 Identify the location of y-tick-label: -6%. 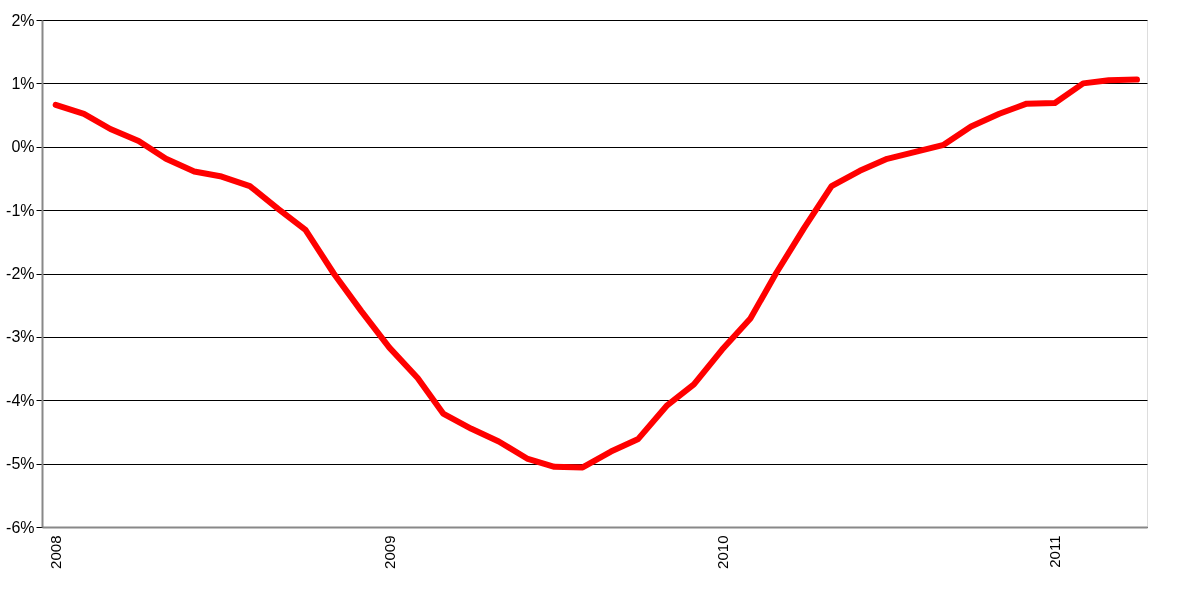
(20, 527).